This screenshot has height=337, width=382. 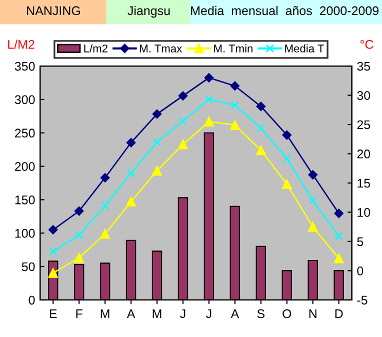 What do you see at coordinates (304, 48) in the screenshot?
I see `legend-label: Media T` at bounding box center [304, 48].